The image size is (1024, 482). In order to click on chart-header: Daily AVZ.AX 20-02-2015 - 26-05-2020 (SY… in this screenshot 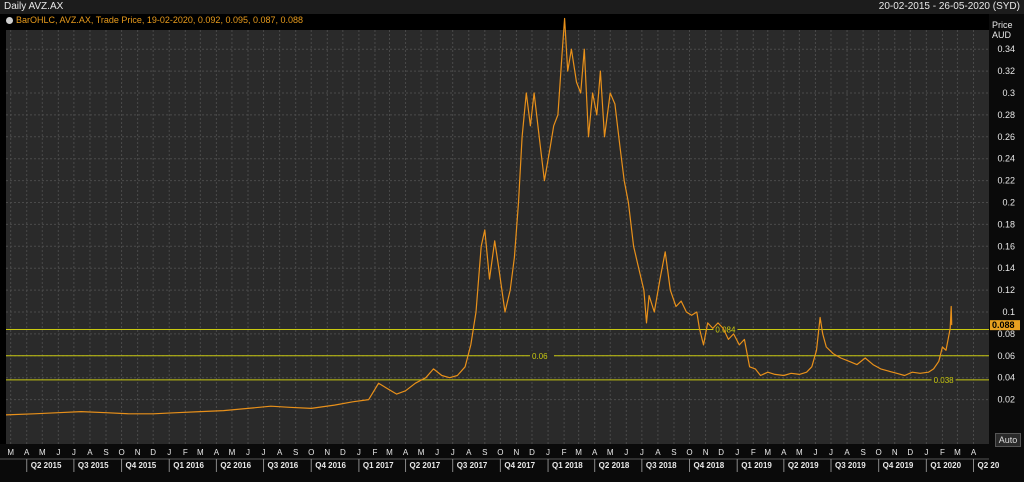, I will do `click(512, 7)`.